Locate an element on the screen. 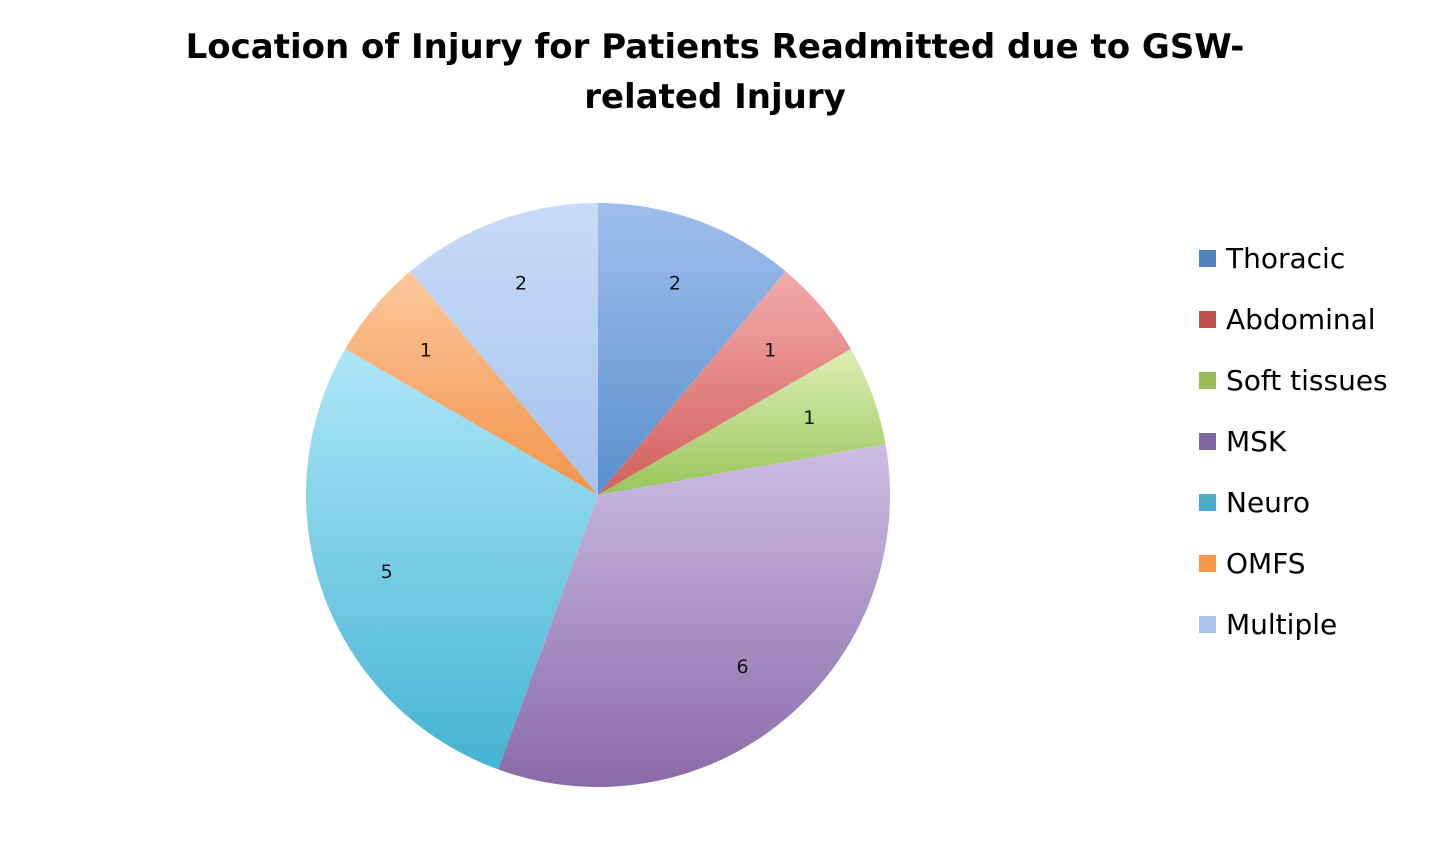 This screenshot has width=1440, height=859. legend-item-omfs: OMFS is located at coordinates (1314, 563).